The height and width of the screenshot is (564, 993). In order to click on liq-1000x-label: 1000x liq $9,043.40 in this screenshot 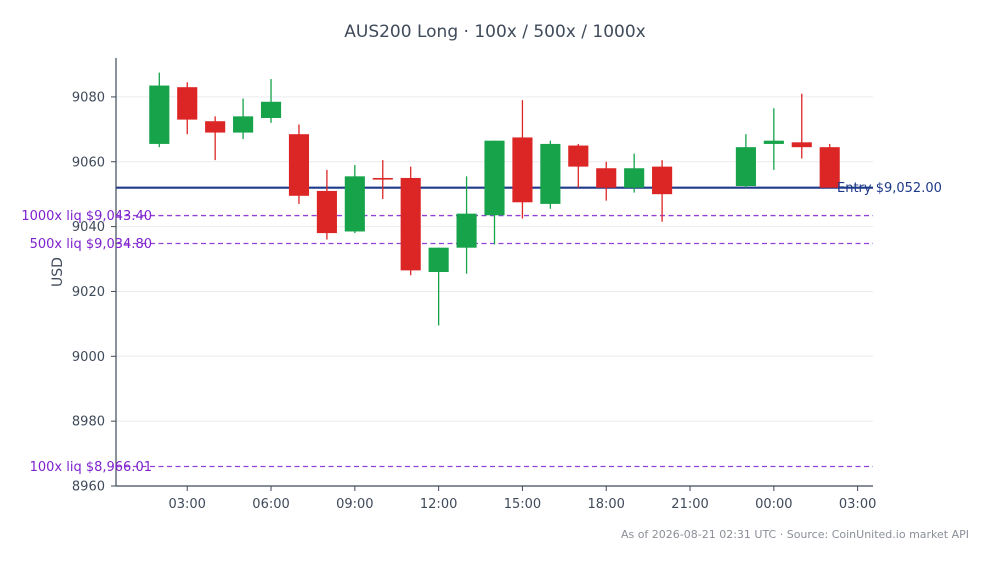, I will do `click(86, 216)`.